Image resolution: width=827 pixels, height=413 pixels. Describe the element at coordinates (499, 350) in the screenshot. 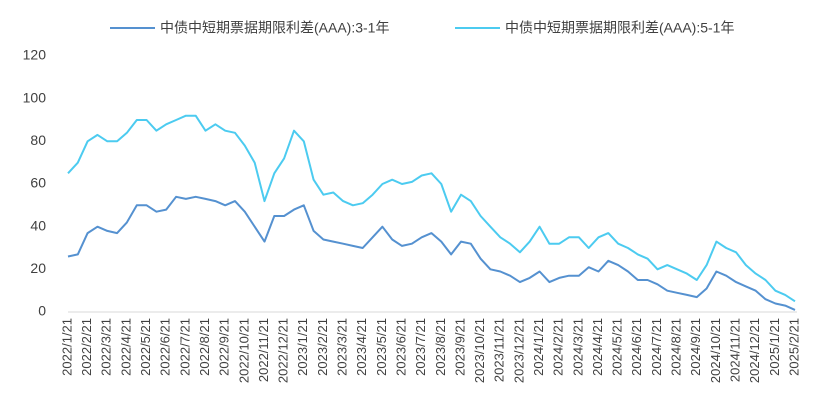

I see `x-tick-label: 2023/11/21` at that location.